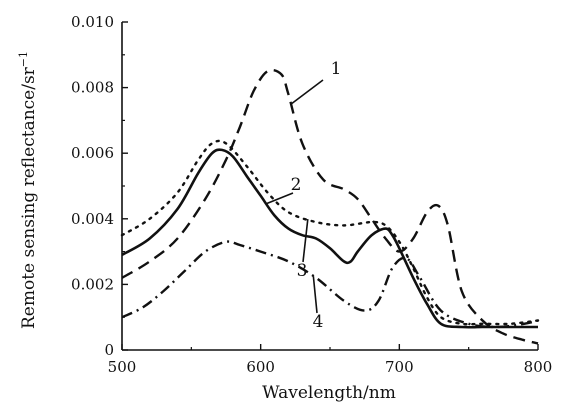 The width and height of the screenshot is (569, 410). I want to click on annotation-layer: 1 2 3 4, so click(303, 195).